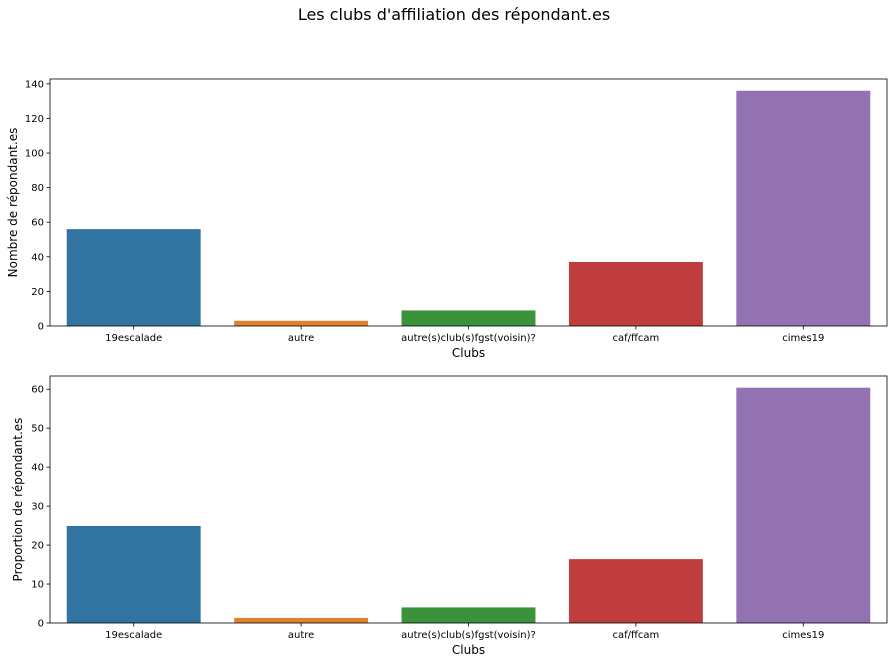  What do you see at coordinates (13, 203) in the screenshot?
I see `y-axis-label: Nombre de répondant.es` at bounding box center [13, 203].